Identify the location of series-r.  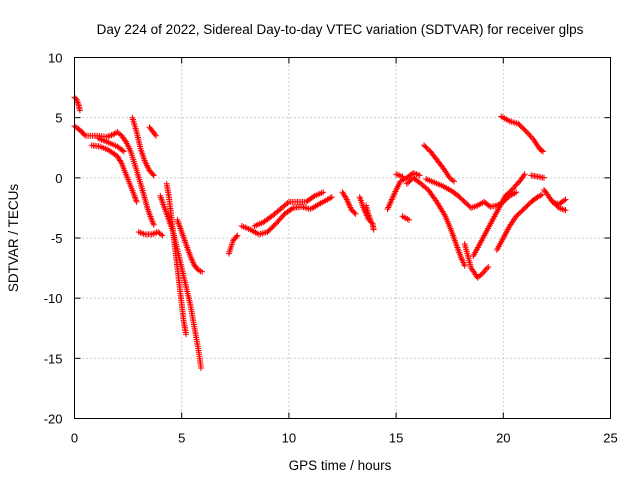
(399, 175).